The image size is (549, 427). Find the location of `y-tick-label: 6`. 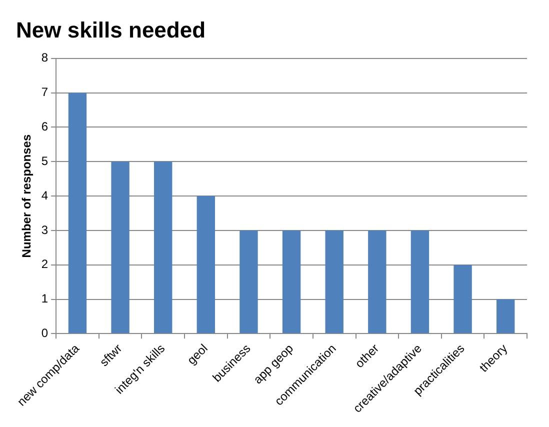

y-tick-label: 6 is located at coordinates (44, 127).